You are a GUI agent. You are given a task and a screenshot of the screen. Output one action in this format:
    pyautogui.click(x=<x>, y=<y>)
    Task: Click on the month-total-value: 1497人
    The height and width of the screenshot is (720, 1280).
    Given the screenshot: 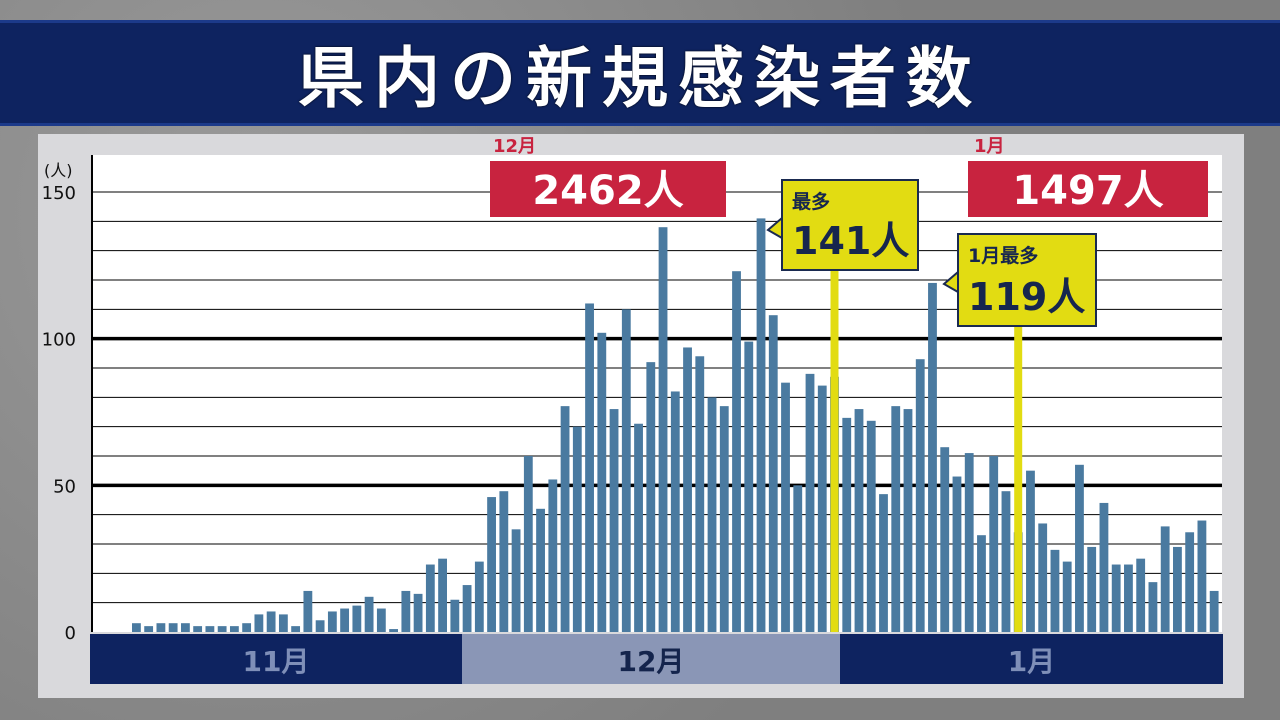 What is the action you would take?
    pyautogui.click(x=1087, y=191)
    